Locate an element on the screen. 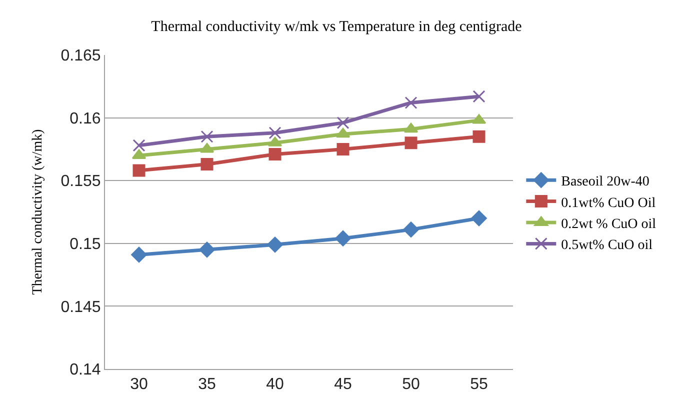 Image resolution: width=673 pixels, height=409 pixels. chart-title: Thermal conductivity w/mk vs Temperature in deg centigrade is located at coordinates (336, 26).